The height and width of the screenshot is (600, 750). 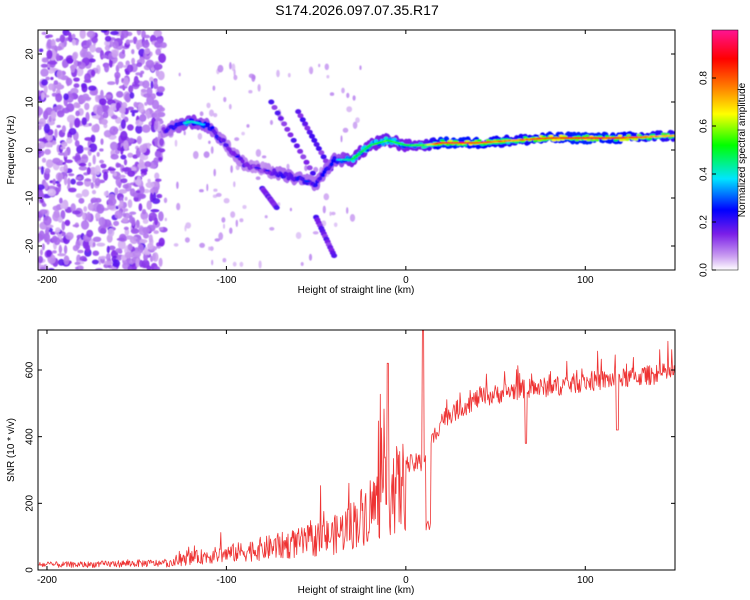 What do you see at coordinates (47, 280) in the screenshot?
I see `x-tick-label: -200` at bounding box center [47, 280].